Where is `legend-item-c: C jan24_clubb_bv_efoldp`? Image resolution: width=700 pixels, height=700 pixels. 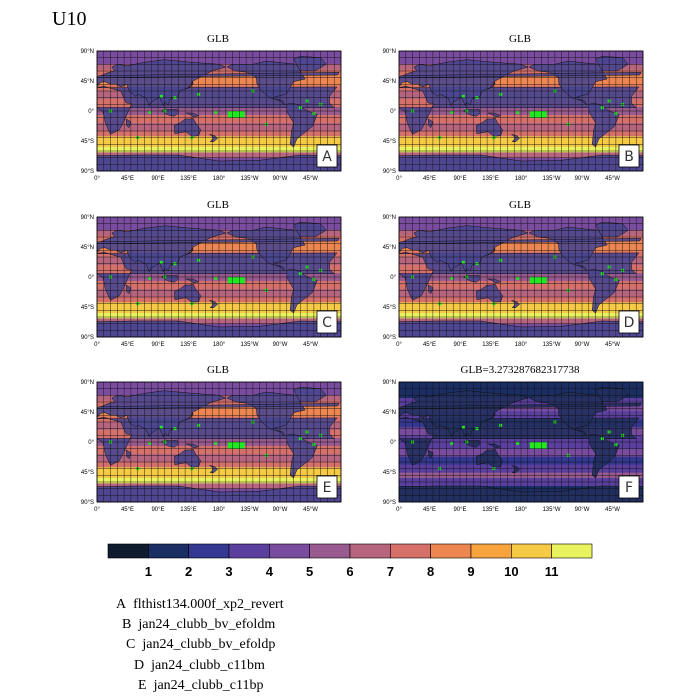
legend-item-c: C jan24_clubb_bv_efoldp is located at coordinates (200, 645).